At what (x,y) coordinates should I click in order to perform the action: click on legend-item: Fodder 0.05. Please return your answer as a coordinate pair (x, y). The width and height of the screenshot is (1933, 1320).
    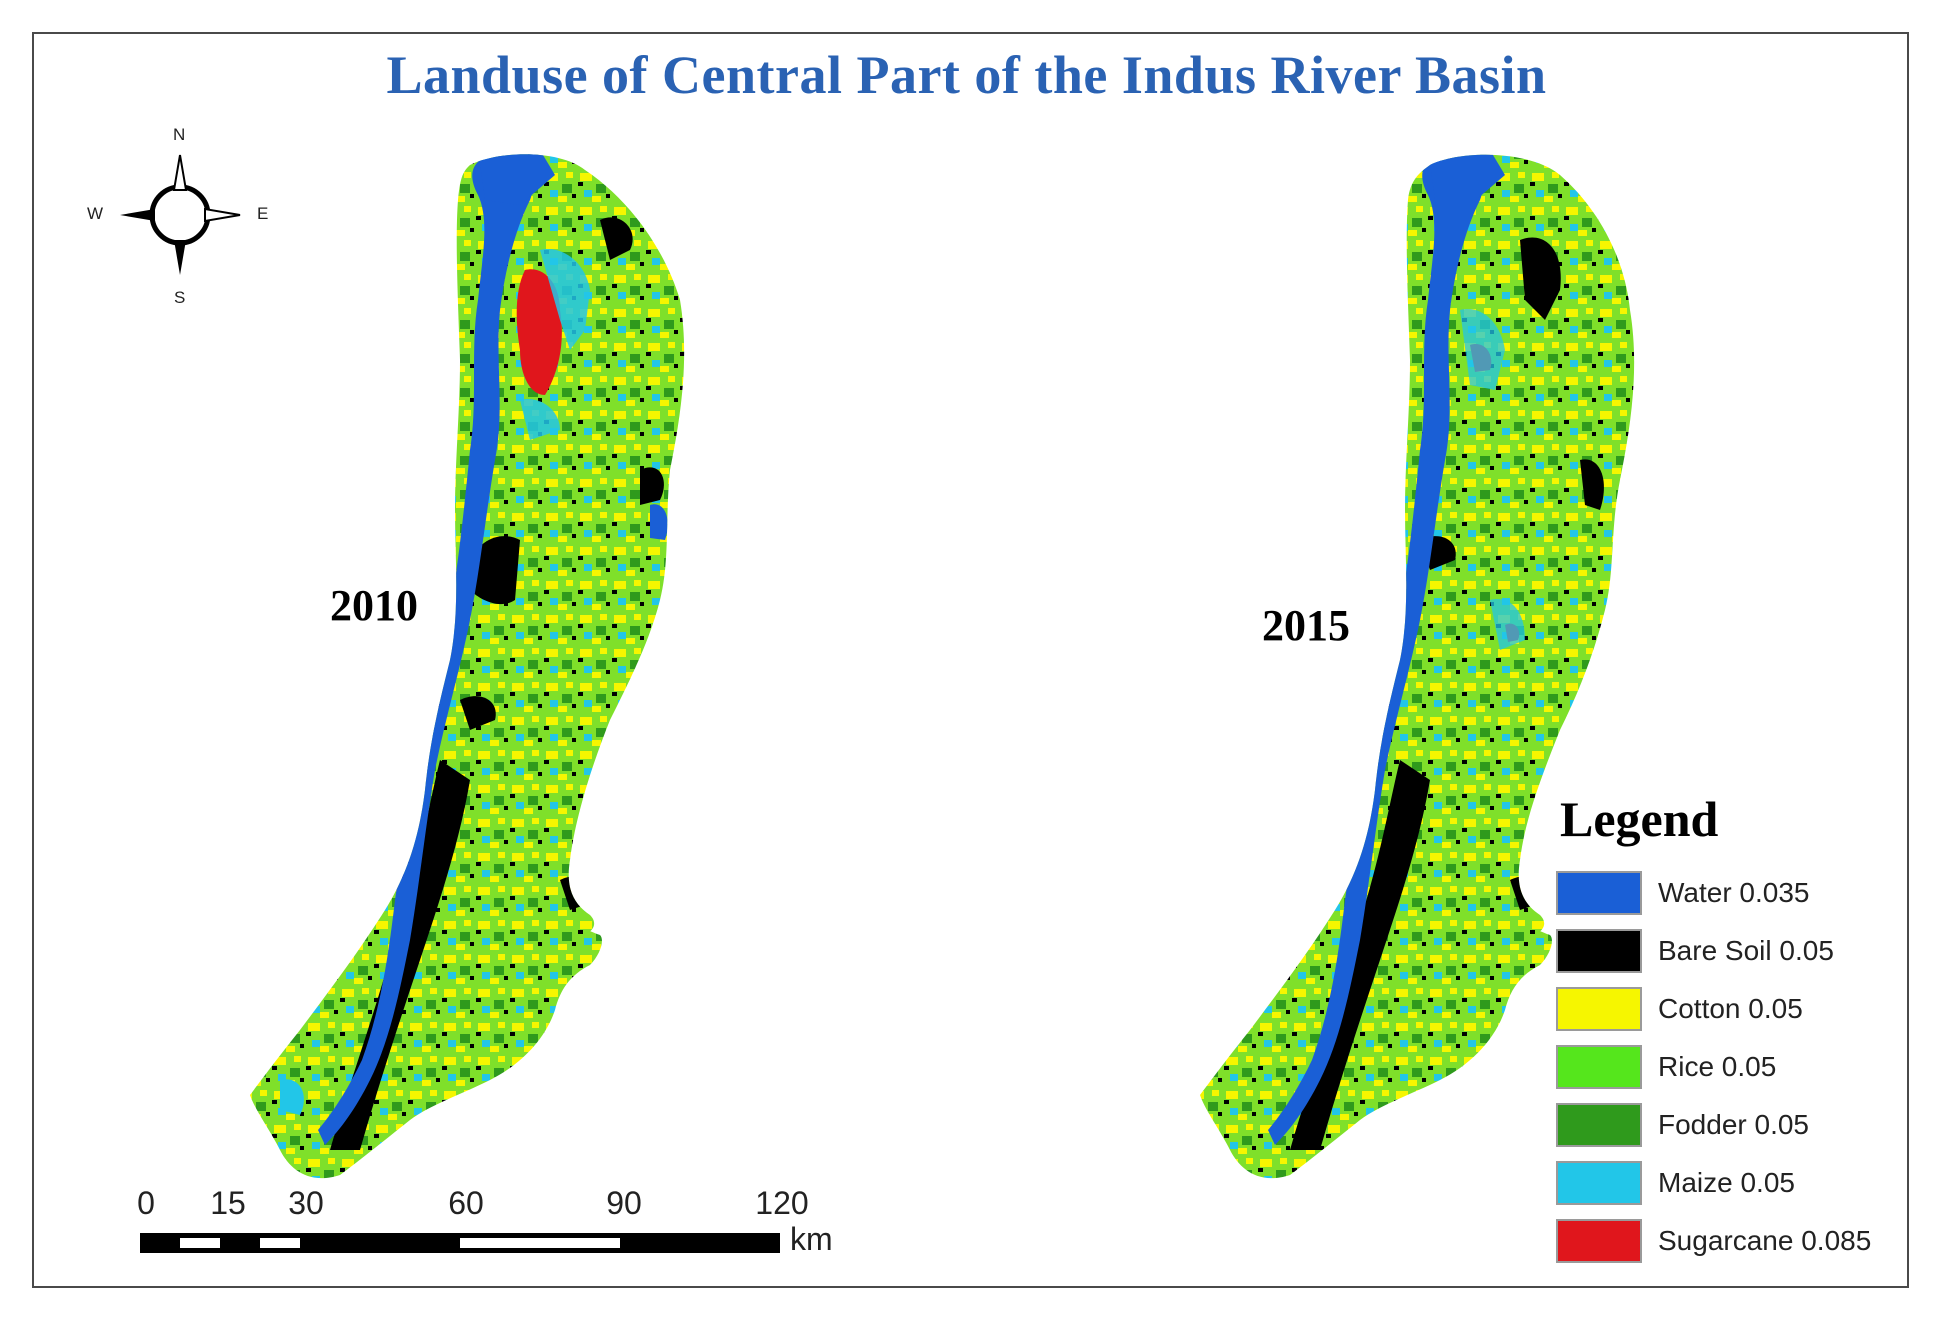
    Looking at the image, I should click on (1731, 1125).